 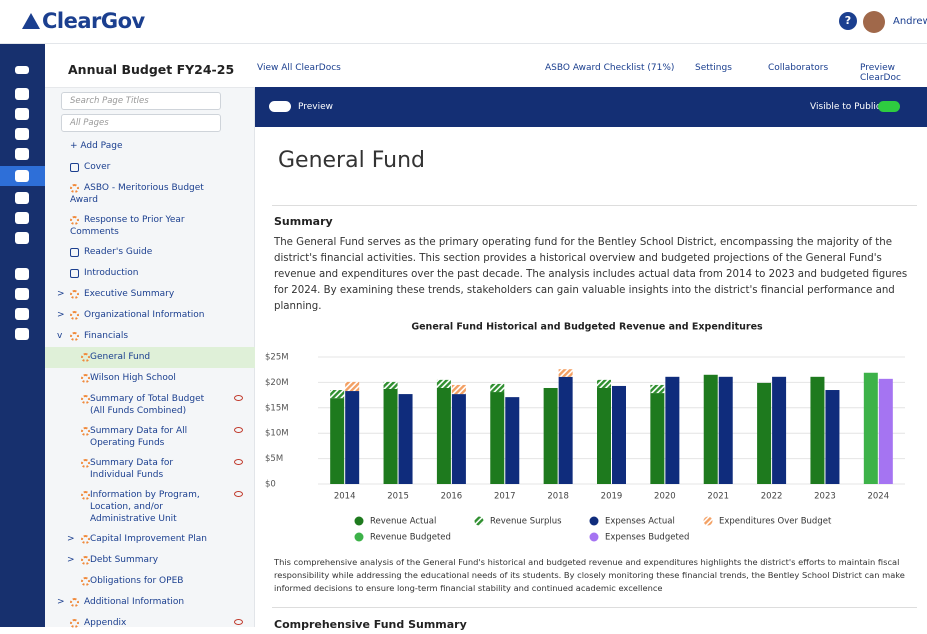 I want to click on search-input: Search Page Titles, so click(x=141, y=101).